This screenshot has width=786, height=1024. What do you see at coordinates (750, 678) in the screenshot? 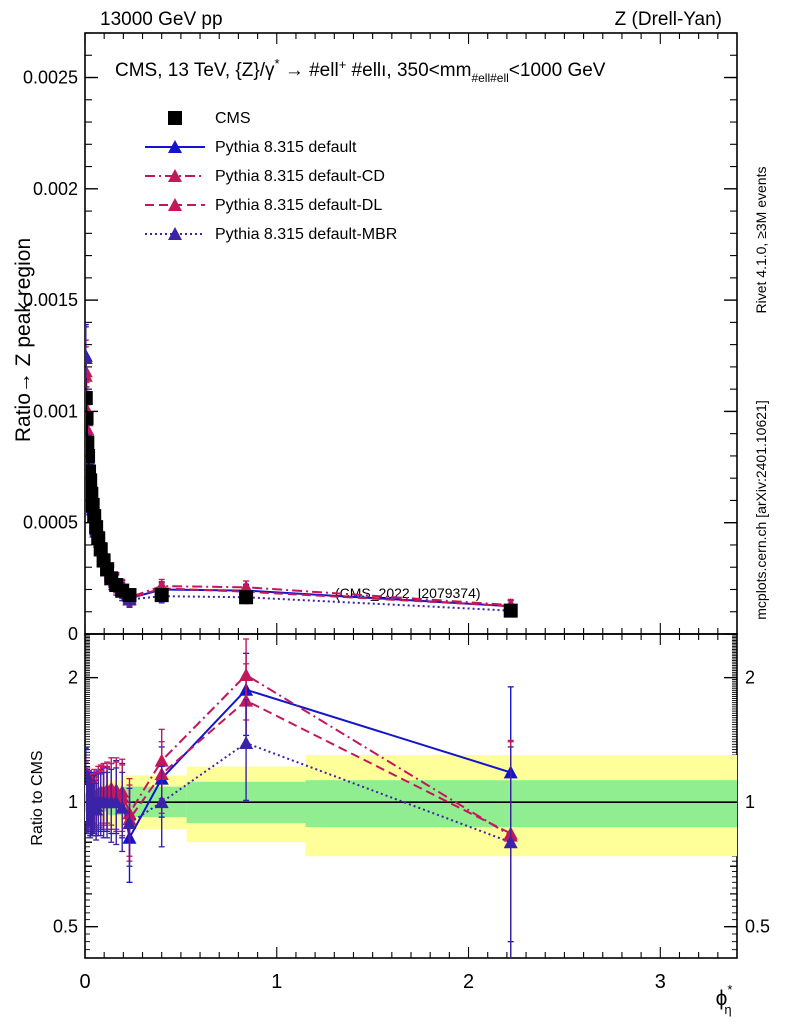
I see `ratio-y-ticklabel-right: 2` at bounding box center [750, 678].